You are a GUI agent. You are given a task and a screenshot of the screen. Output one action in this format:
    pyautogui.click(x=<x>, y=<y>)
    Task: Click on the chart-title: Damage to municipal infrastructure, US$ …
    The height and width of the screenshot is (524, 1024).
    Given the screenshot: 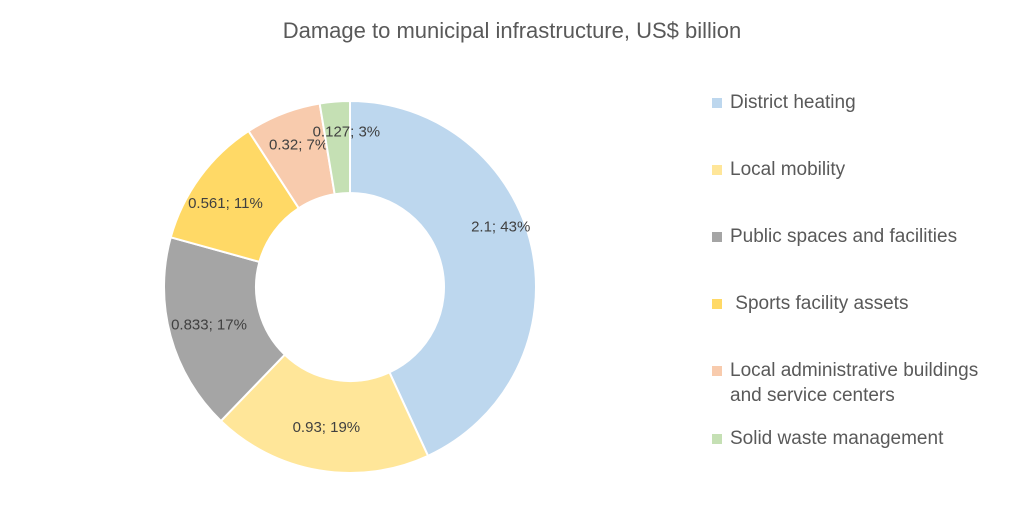 What is the action you would take?
    pyautogui.click(x=512, y=30)
    